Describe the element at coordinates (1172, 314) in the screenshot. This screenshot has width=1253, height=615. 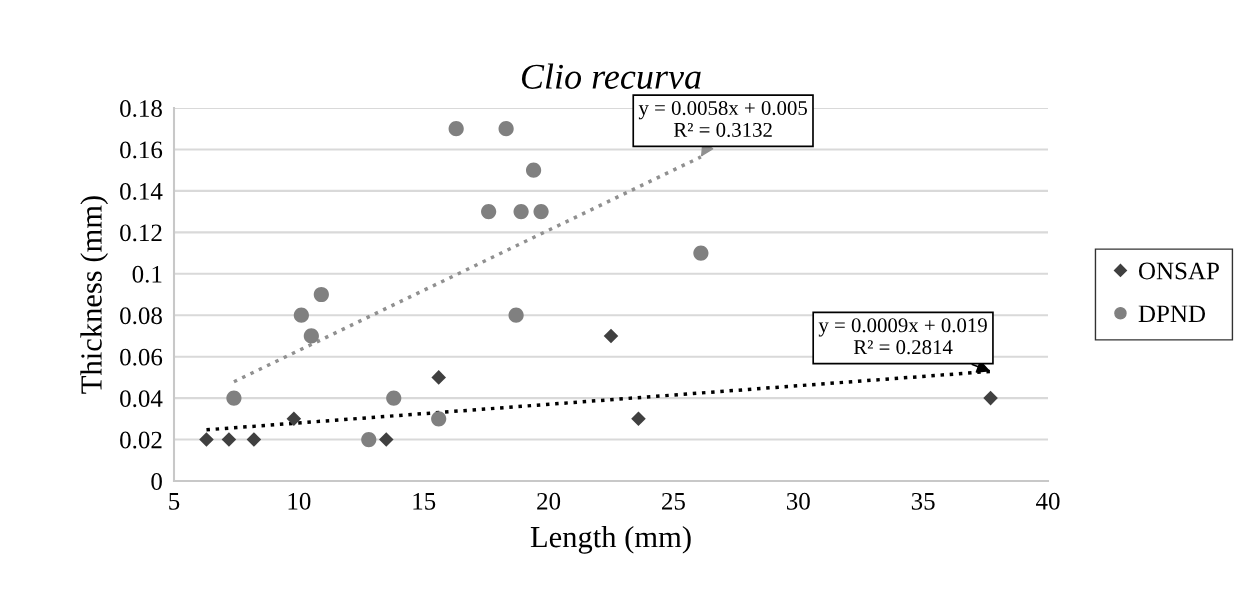
I see `legend-label: DPND` at that location.